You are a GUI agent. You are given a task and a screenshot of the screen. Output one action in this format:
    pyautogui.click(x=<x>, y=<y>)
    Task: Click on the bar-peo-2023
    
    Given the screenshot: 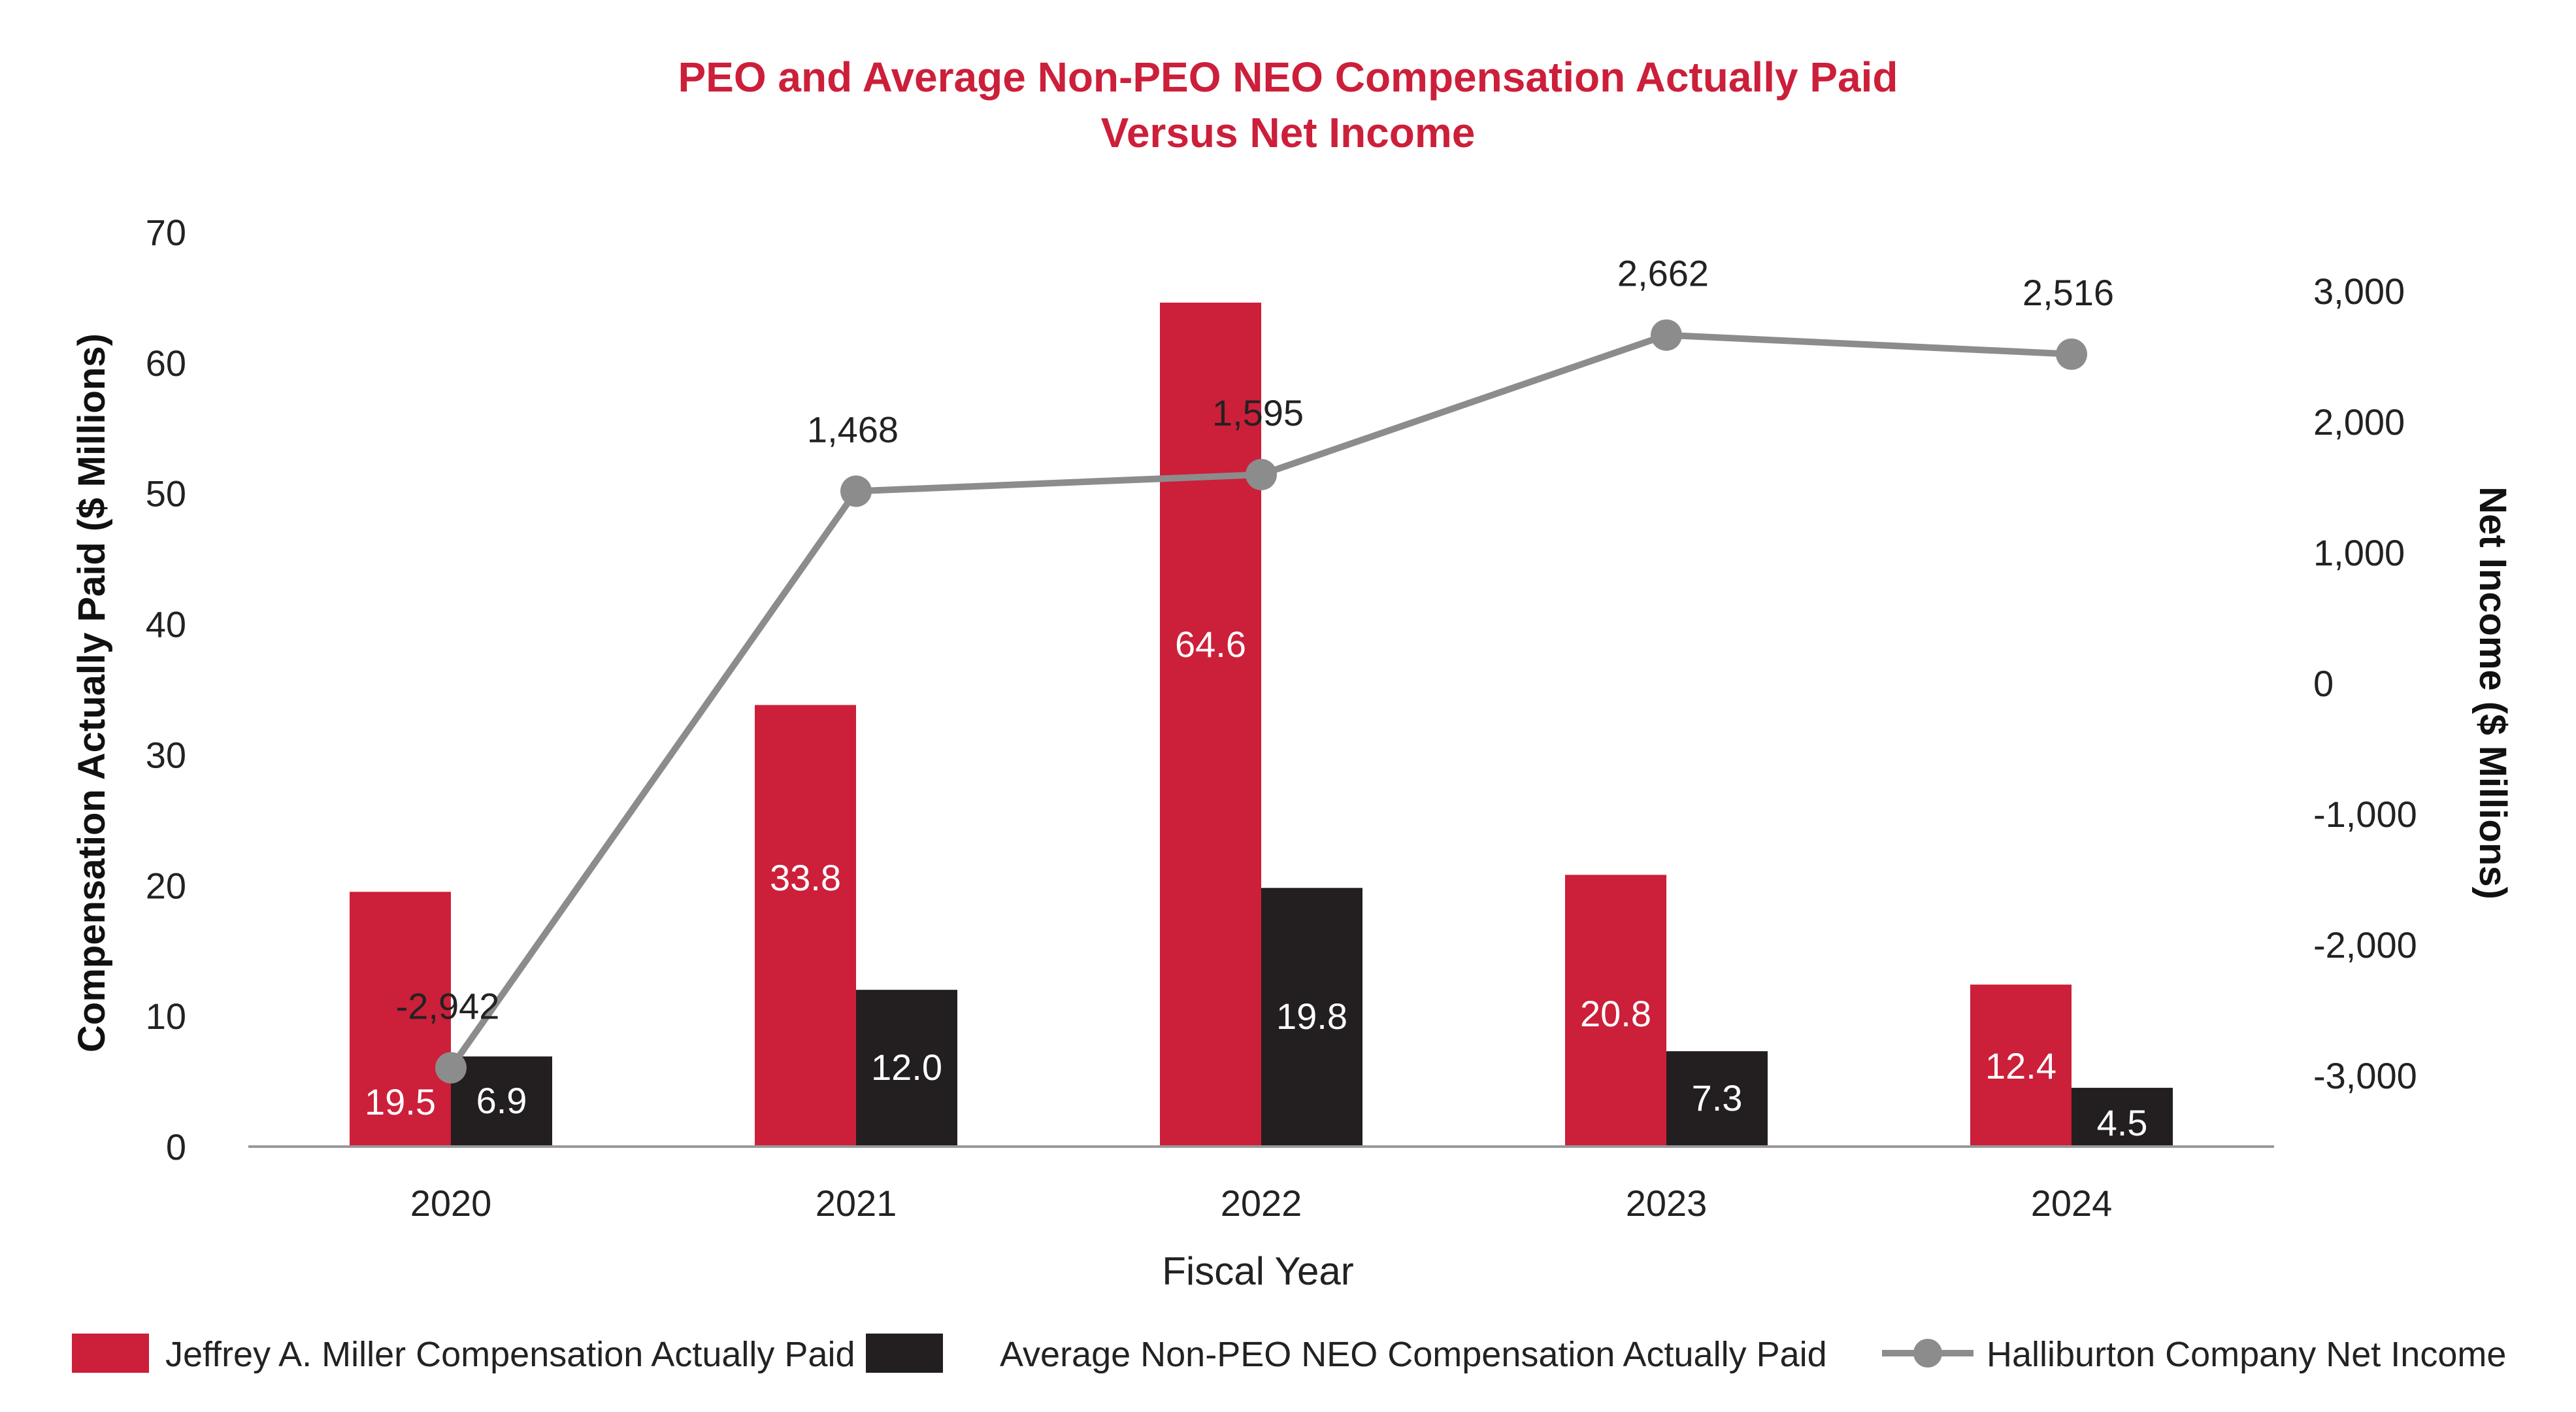 What is the action you would take?
    pyautogui.click(x=1615, y=1011)
    